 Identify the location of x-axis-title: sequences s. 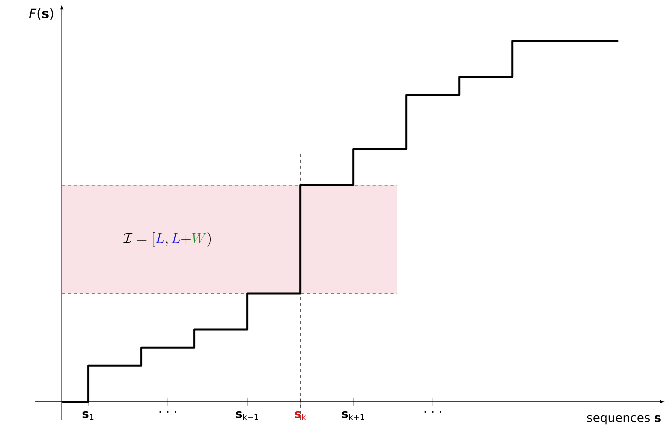
(624, 420).